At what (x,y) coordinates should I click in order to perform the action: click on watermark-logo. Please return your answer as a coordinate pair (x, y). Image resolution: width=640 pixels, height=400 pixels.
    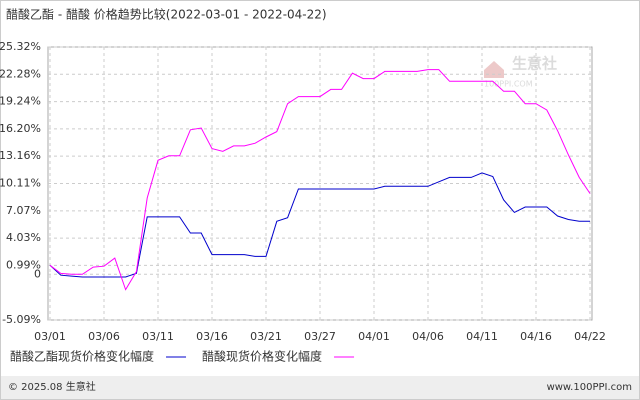
    Looking at the image, I should click on (494, 69).